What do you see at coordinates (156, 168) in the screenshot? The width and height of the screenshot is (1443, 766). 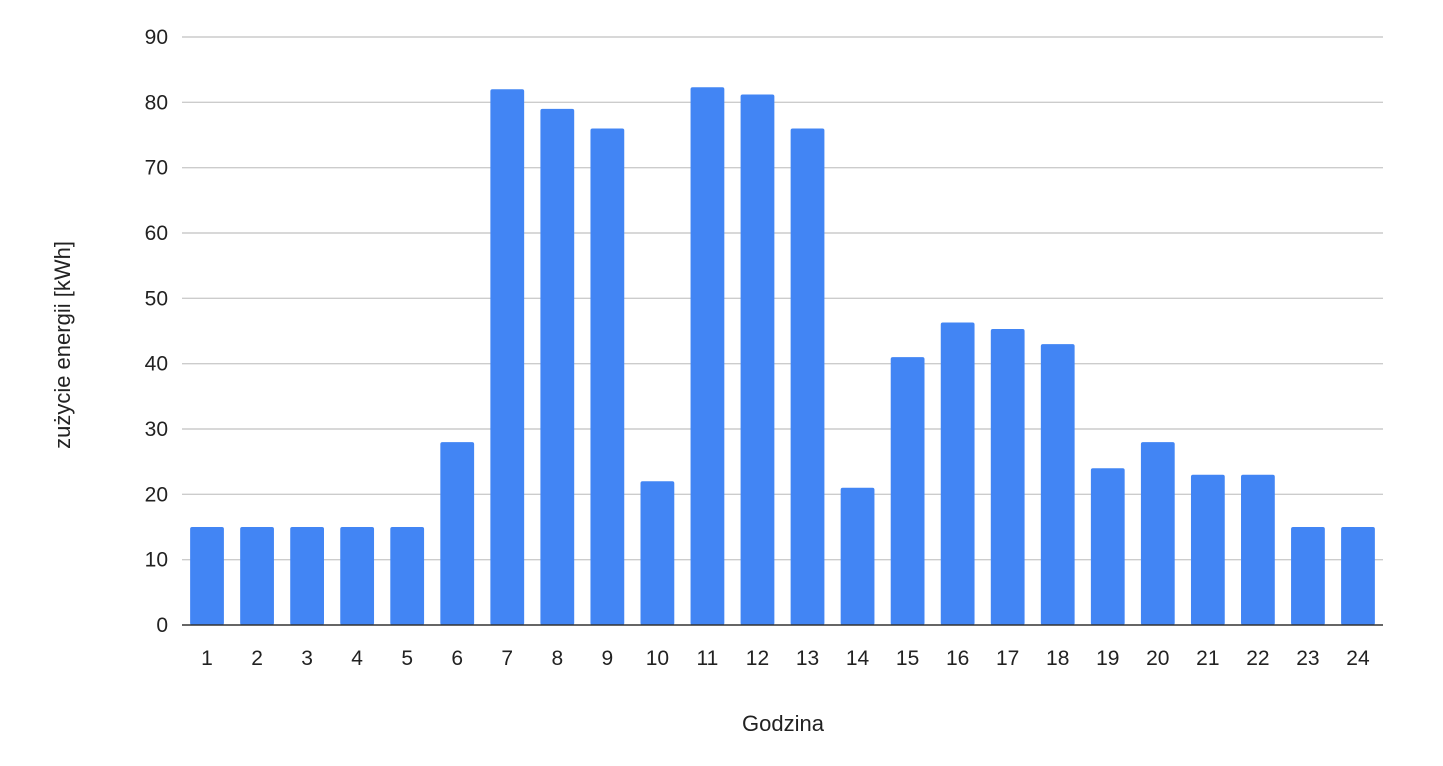 I see `y-tick-label: 70` at bounding box center [156, 168].